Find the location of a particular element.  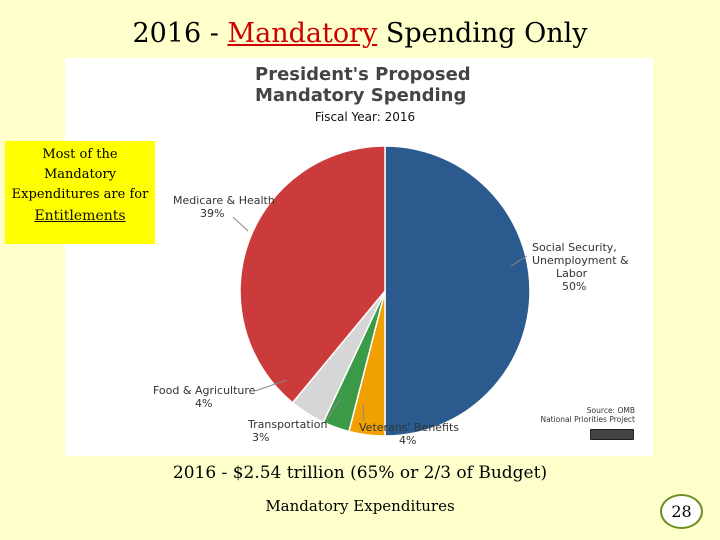

callout-emphasis: Entitlements is located at coordinates (80, 216).